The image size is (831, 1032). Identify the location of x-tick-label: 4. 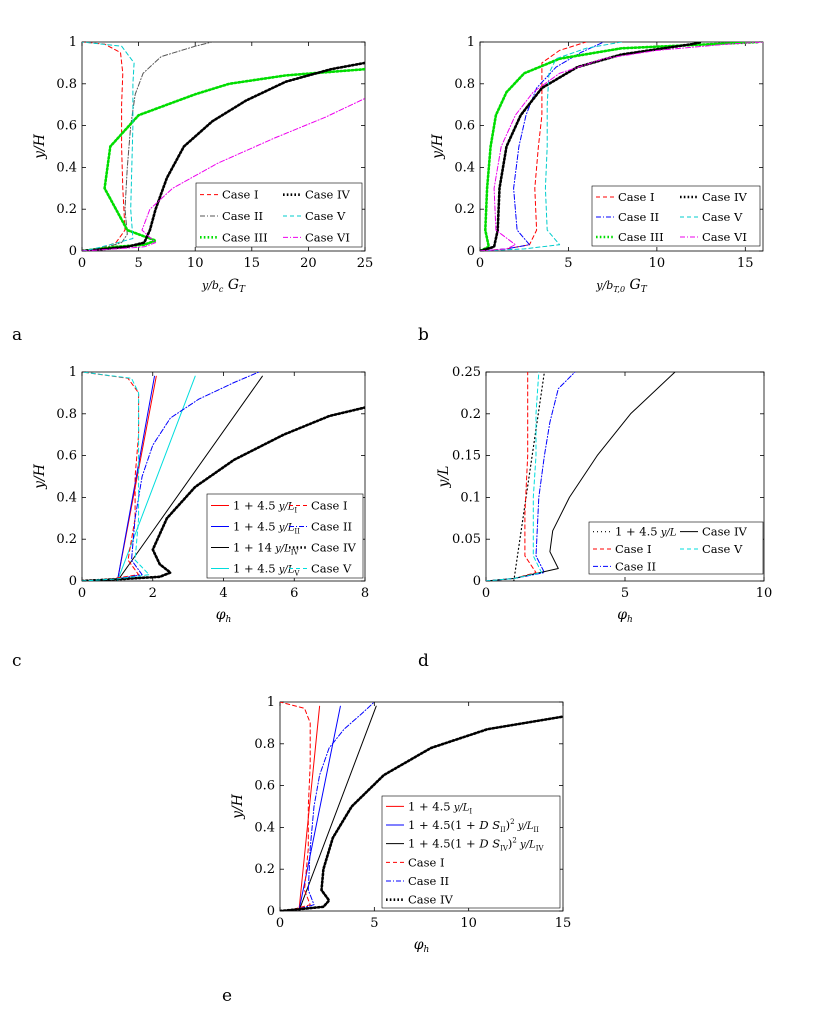
(223, 593).